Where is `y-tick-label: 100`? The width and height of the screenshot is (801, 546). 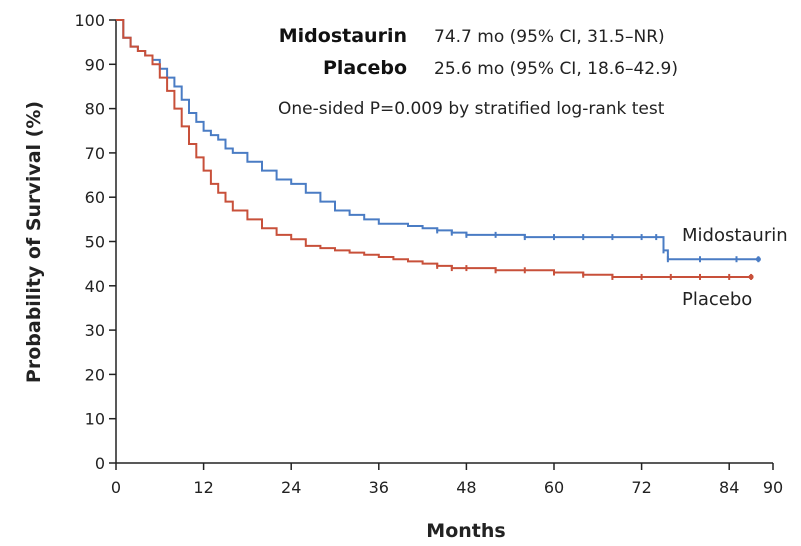 y-tick-label: 100 is located at coordinates (89, 20).